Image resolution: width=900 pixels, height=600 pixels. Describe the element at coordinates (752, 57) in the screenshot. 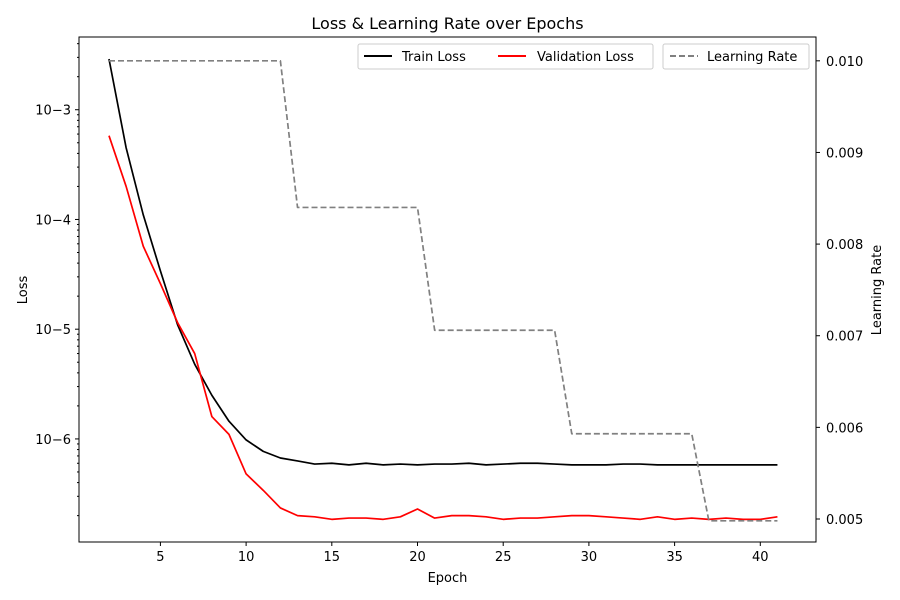

I see `legend-learning-rate-label: Learning Rate` at that location.